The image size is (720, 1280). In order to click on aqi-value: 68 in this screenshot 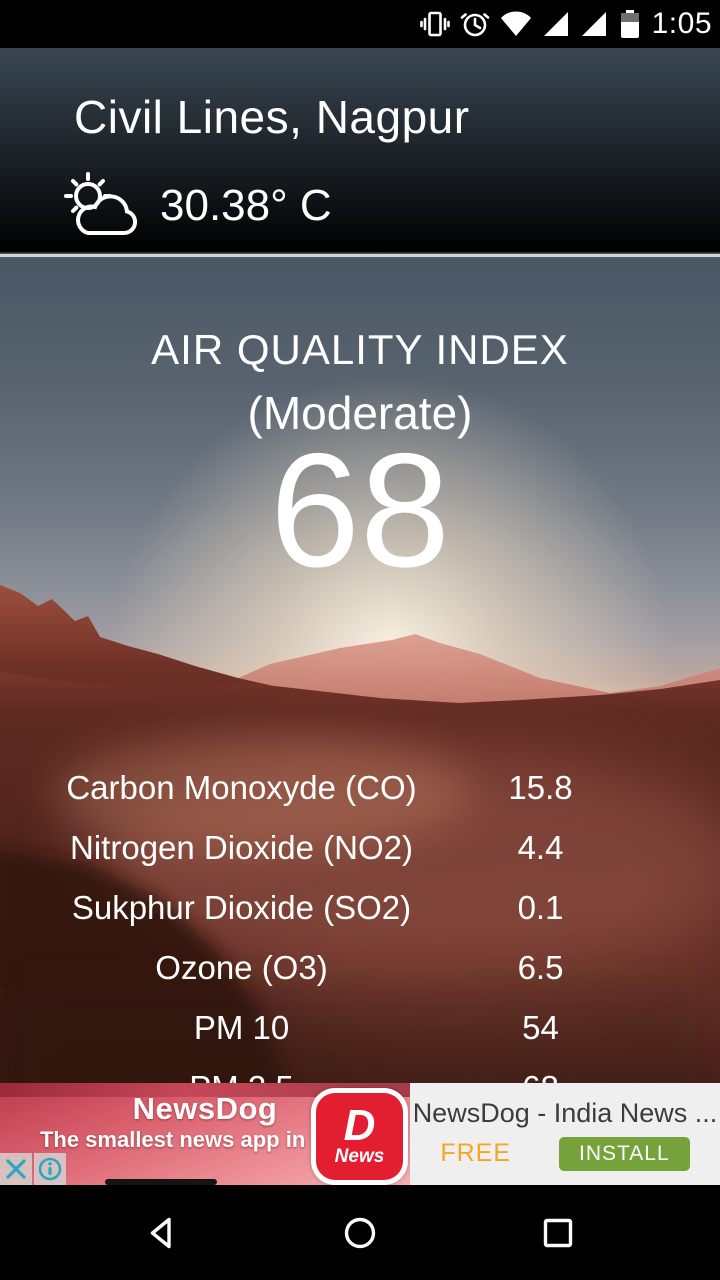, I will do `click(360, 510)`.